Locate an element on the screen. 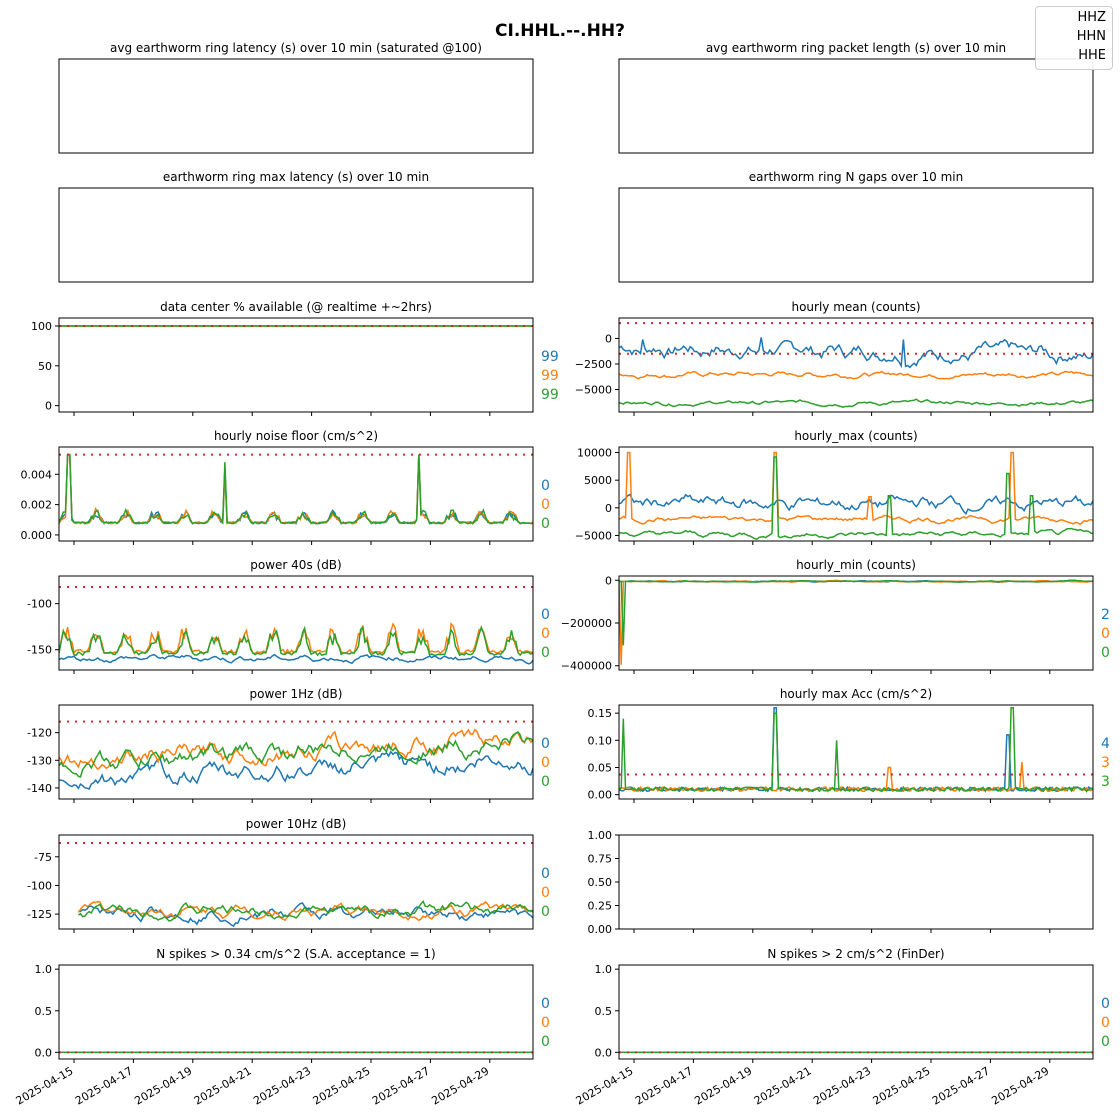 The image size is (1120, 1120). panel-title: power 40s (dB) is located at coordinates (295, 565).